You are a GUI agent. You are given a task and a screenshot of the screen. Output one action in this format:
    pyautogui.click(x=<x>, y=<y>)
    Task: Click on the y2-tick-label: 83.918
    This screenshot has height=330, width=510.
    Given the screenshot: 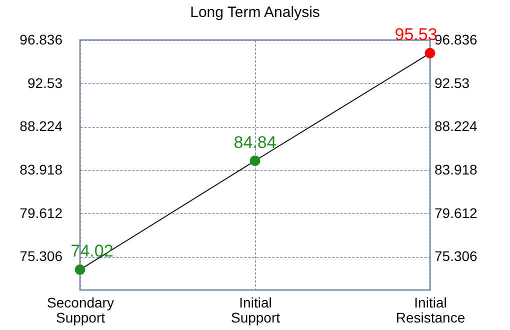 What is the action you would take?
    pyautogui.click(x=456, y=170)
    